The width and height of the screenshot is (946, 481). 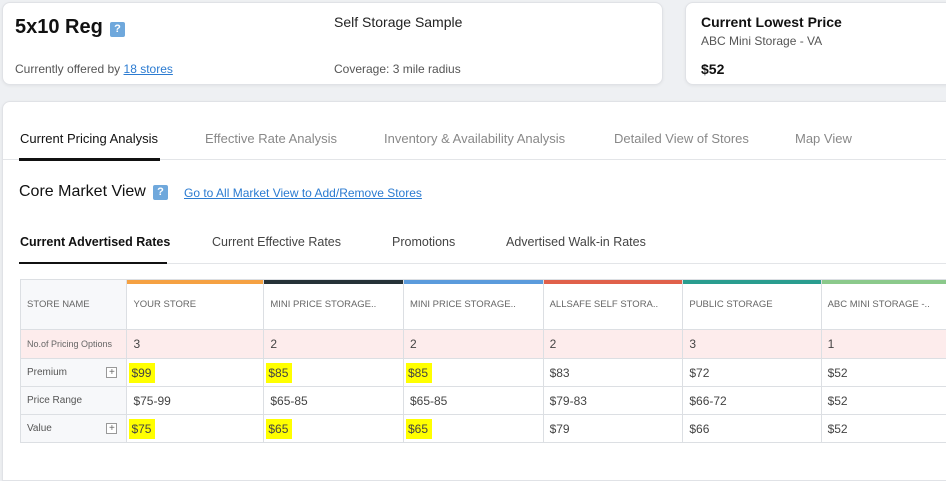 I want to click on store-column-header: PUBLIC STORAGE, so click(x=752, y=305).